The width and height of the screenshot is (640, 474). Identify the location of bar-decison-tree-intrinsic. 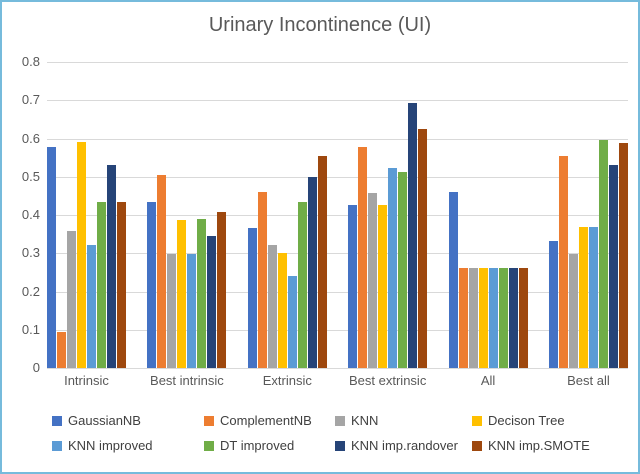
(81, 254).